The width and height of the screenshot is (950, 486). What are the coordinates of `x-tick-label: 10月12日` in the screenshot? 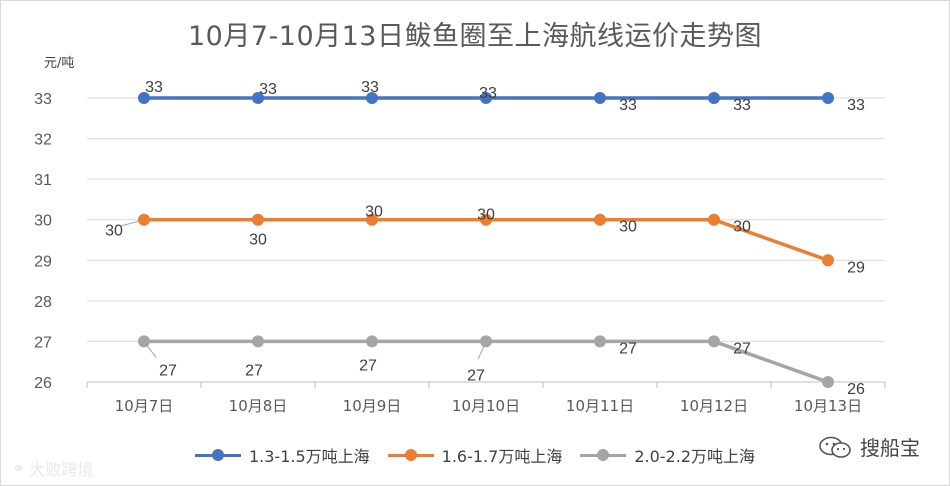 It's located at (714, 406).